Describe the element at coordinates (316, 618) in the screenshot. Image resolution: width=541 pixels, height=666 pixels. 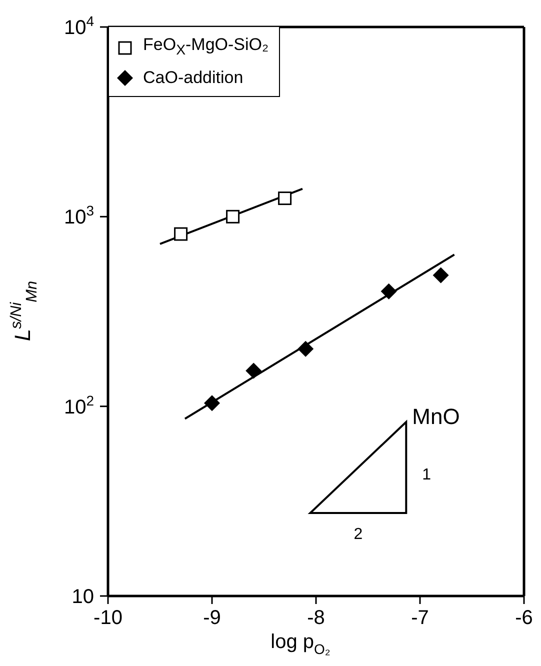
I see `x-tick-label: -8` at that location.